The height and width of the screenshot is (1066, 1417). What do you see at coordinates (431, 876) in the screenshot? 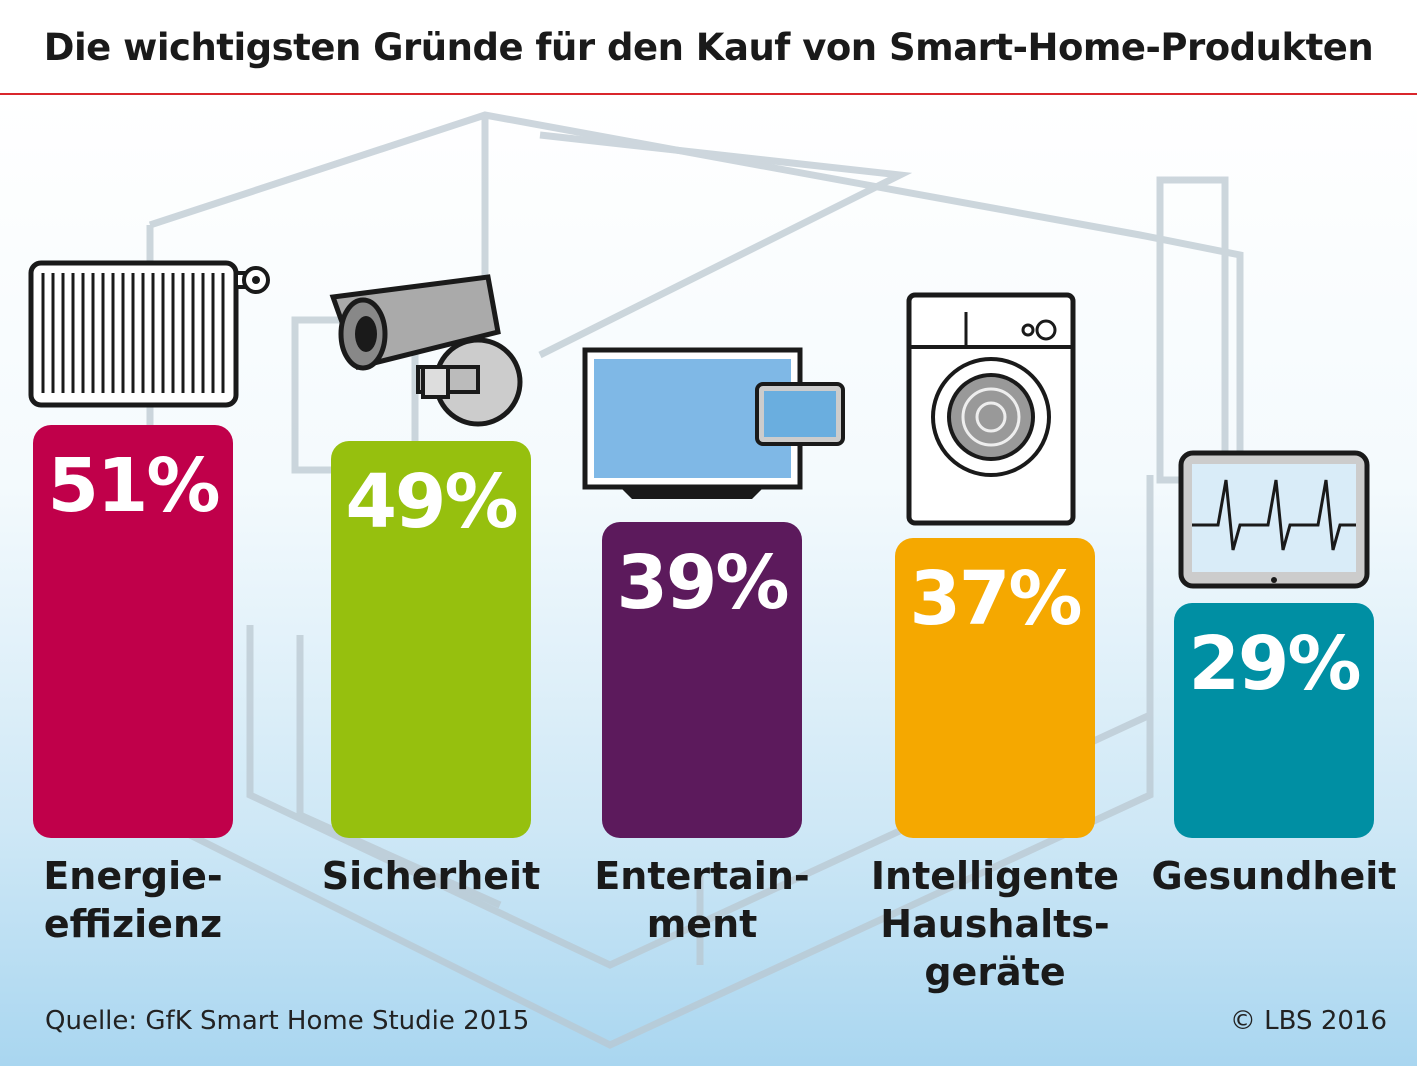
I see `category-label: Sicherheit` at bounding box center [431, 876].